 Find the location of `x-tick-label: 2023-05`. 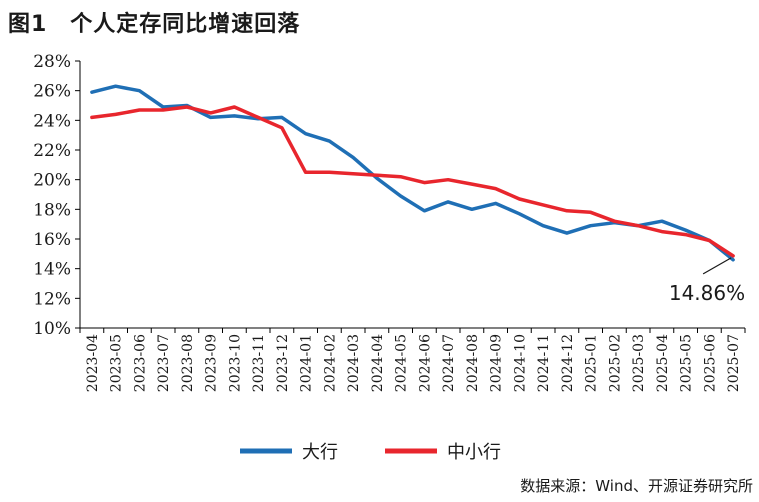

x-tick-label: 2023-05 is located at coordinates (117, 363).